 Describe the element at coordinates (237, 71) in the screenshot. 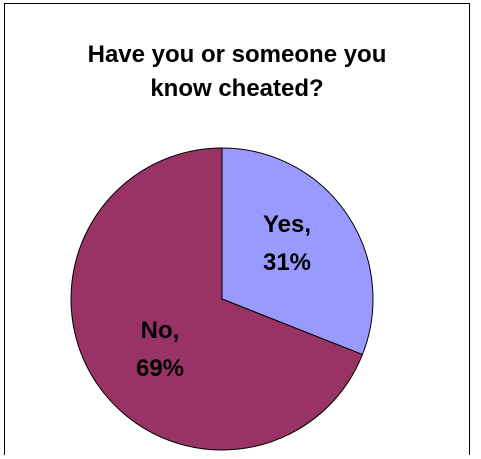

I see `chart-title: Have you or someone you know cheated?` at that location.